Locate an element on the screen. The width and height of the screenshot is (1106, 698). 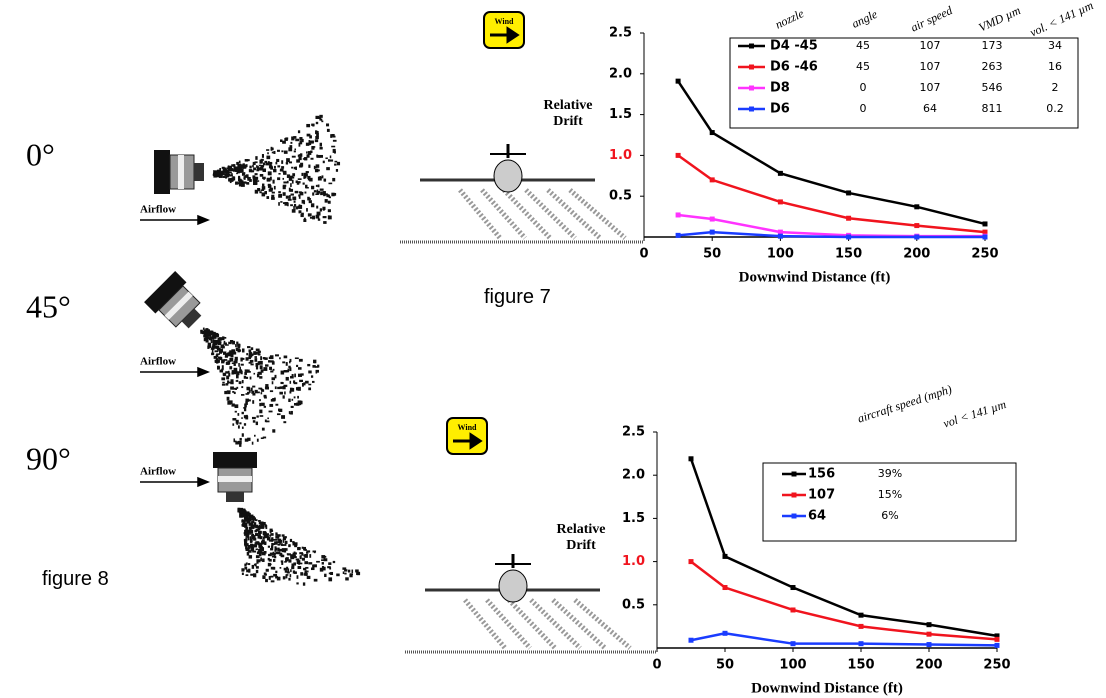
series-line is located at coordinates (831, 153).